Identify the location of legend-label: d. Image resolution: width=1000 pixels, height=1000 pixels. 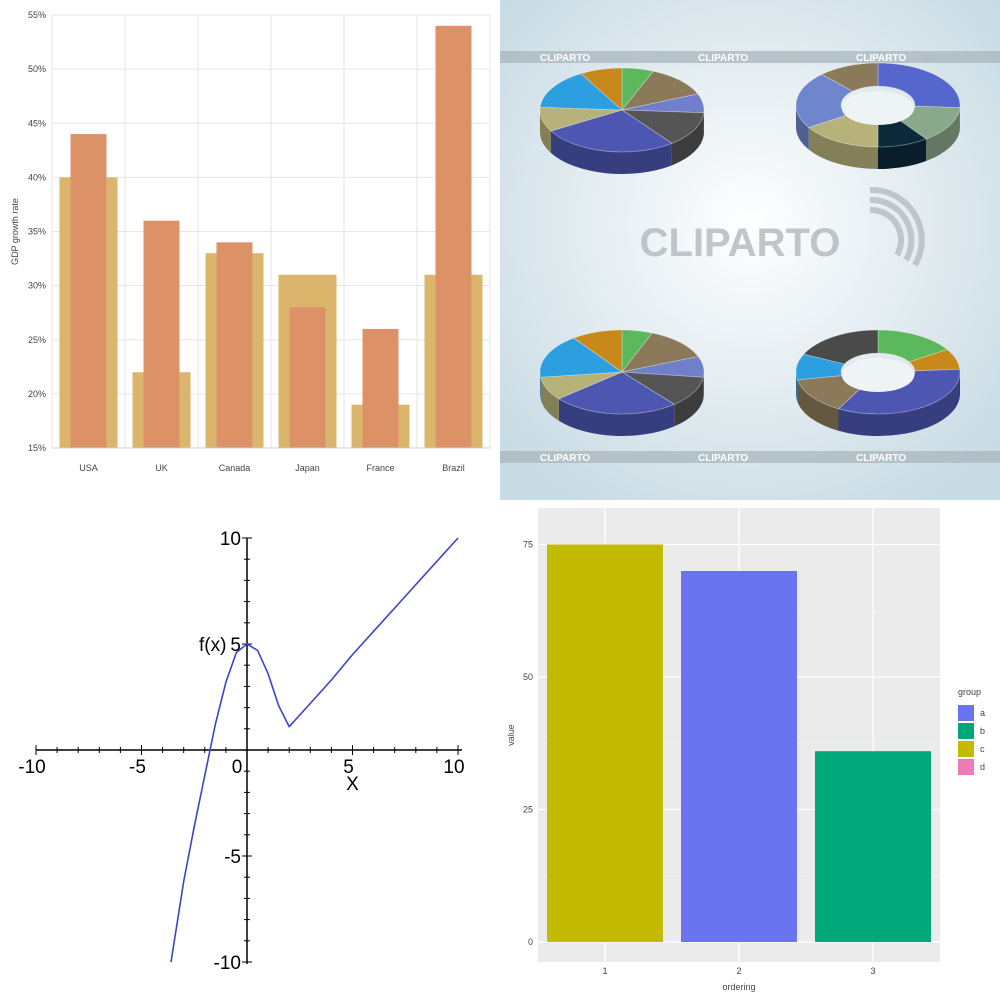
(982, 767).